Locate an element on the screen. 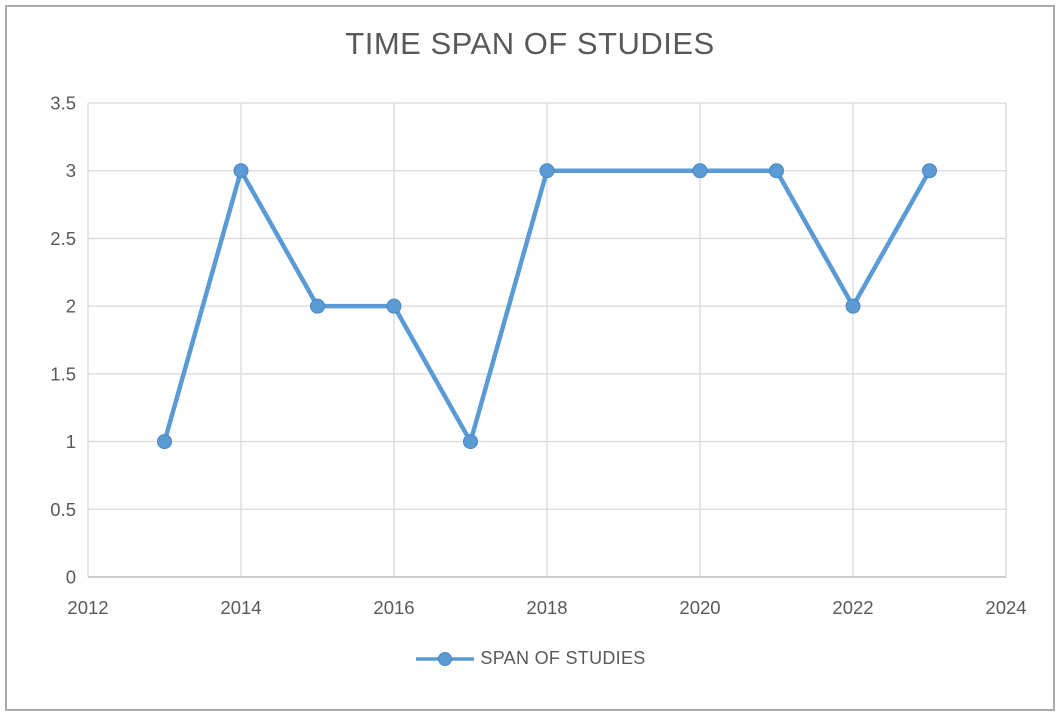  y-tick-label: 2 is located at coordinates (71, 306).